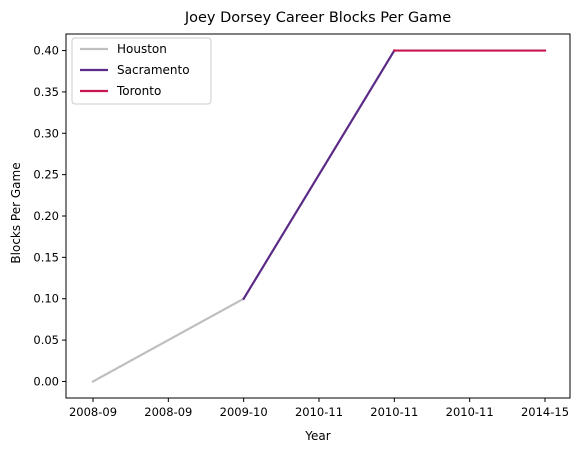 Image resolution: width=582 pixels, height=453 pixels. Describe the element at coordinates (46, 51) in the screenshot. I see `y-tick-label: 0.40` at that location.